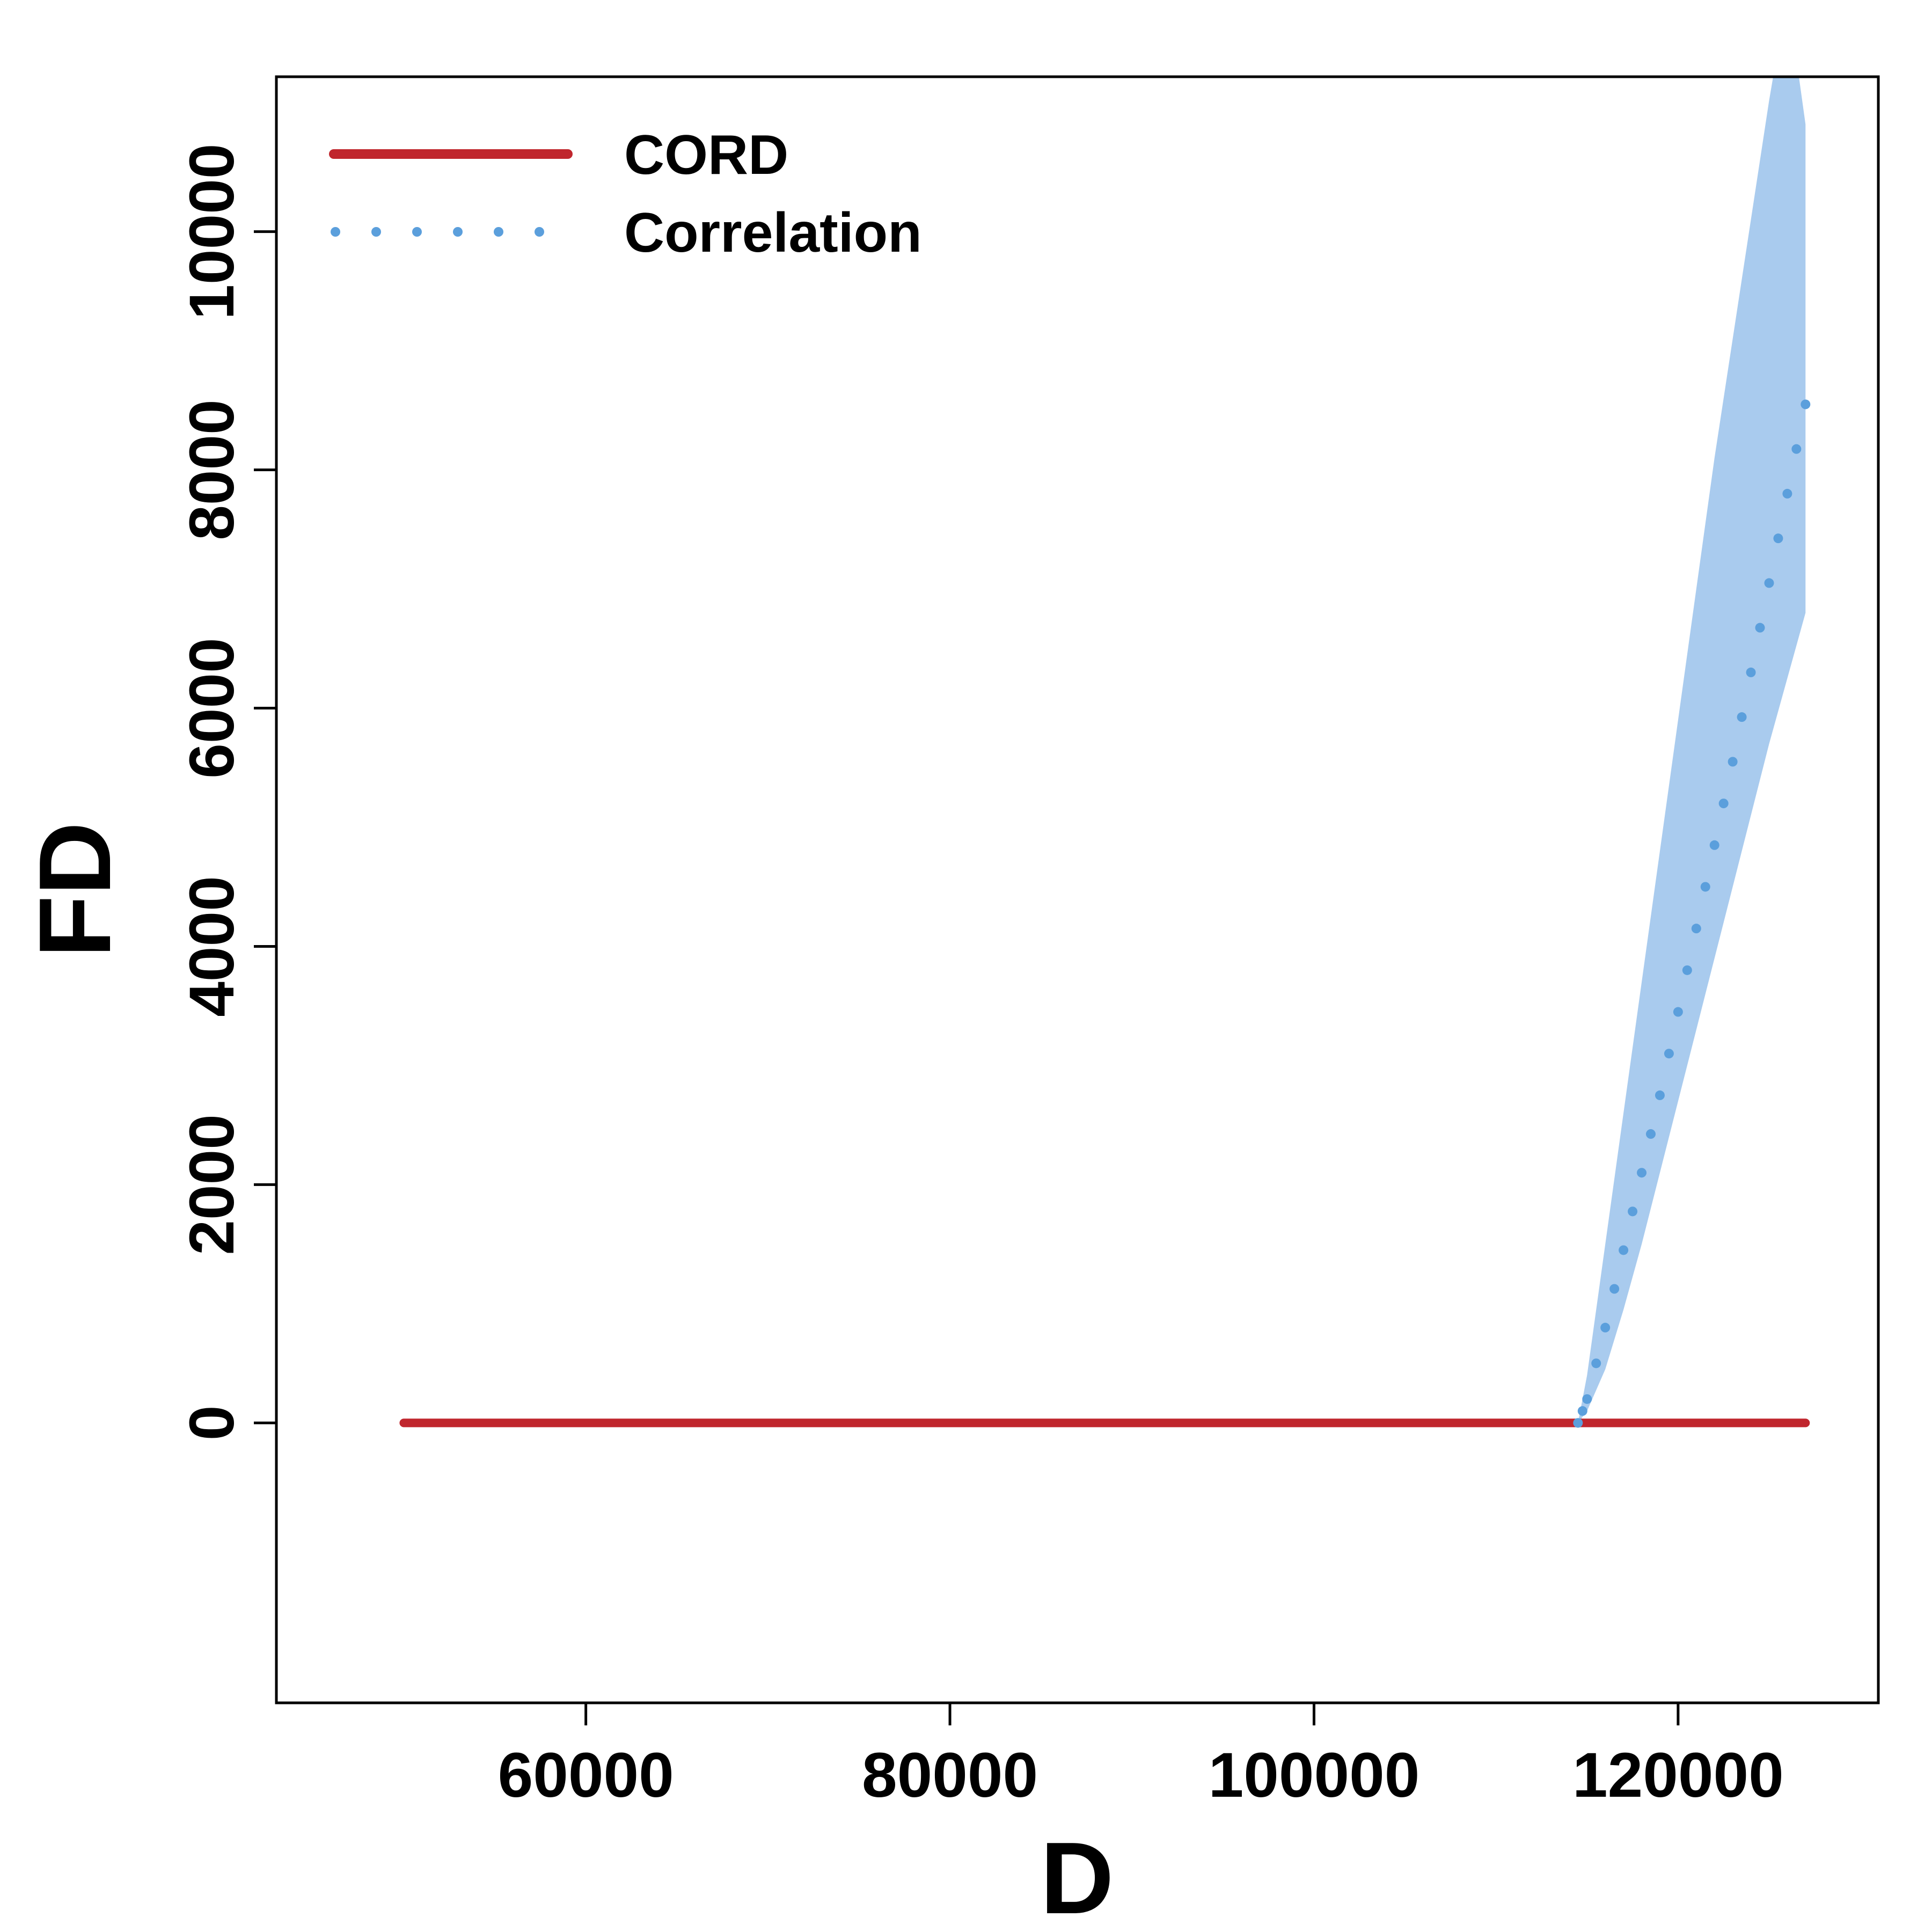 The width and height of the screenshot is (1932, 1932). What do you see at coordinates (212, 1184) in the screenshot?
I see `y-tick-label: 2000` at bounding box center [212, 1184].